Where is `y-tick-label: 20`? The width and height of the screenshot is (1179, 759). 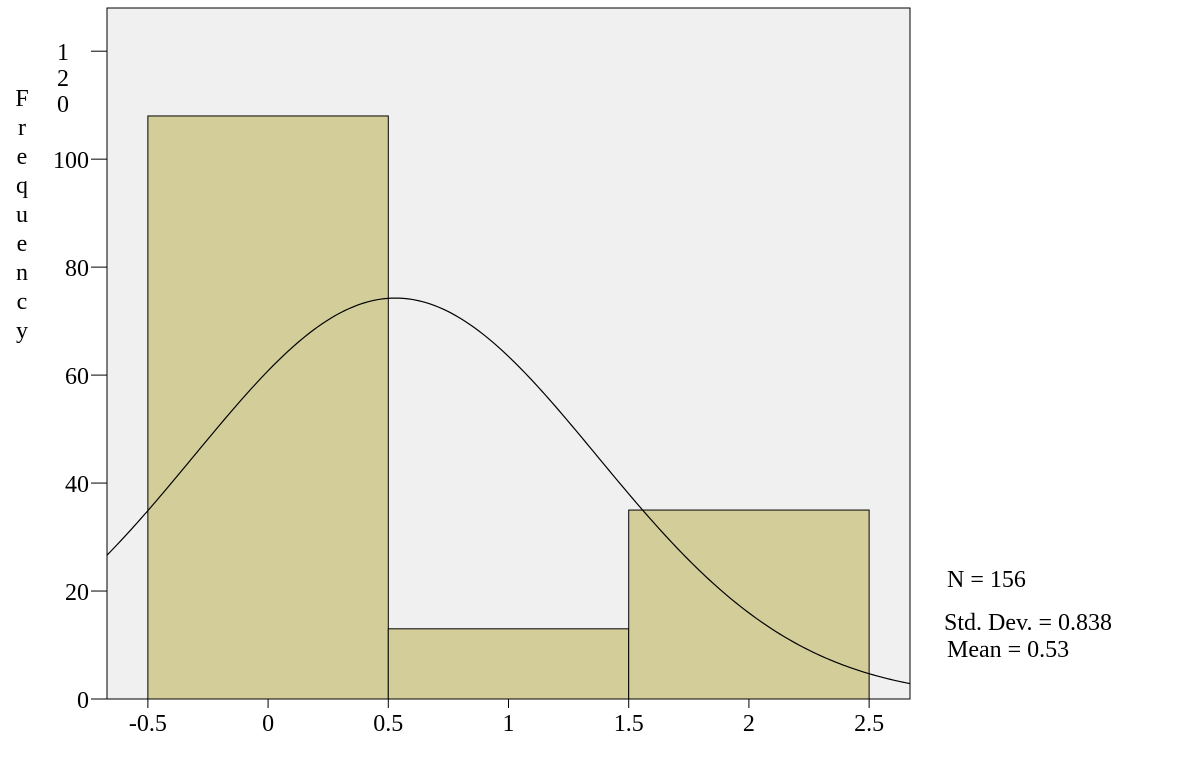
y-tick-label: 20 is located at coordinates (77, 593).